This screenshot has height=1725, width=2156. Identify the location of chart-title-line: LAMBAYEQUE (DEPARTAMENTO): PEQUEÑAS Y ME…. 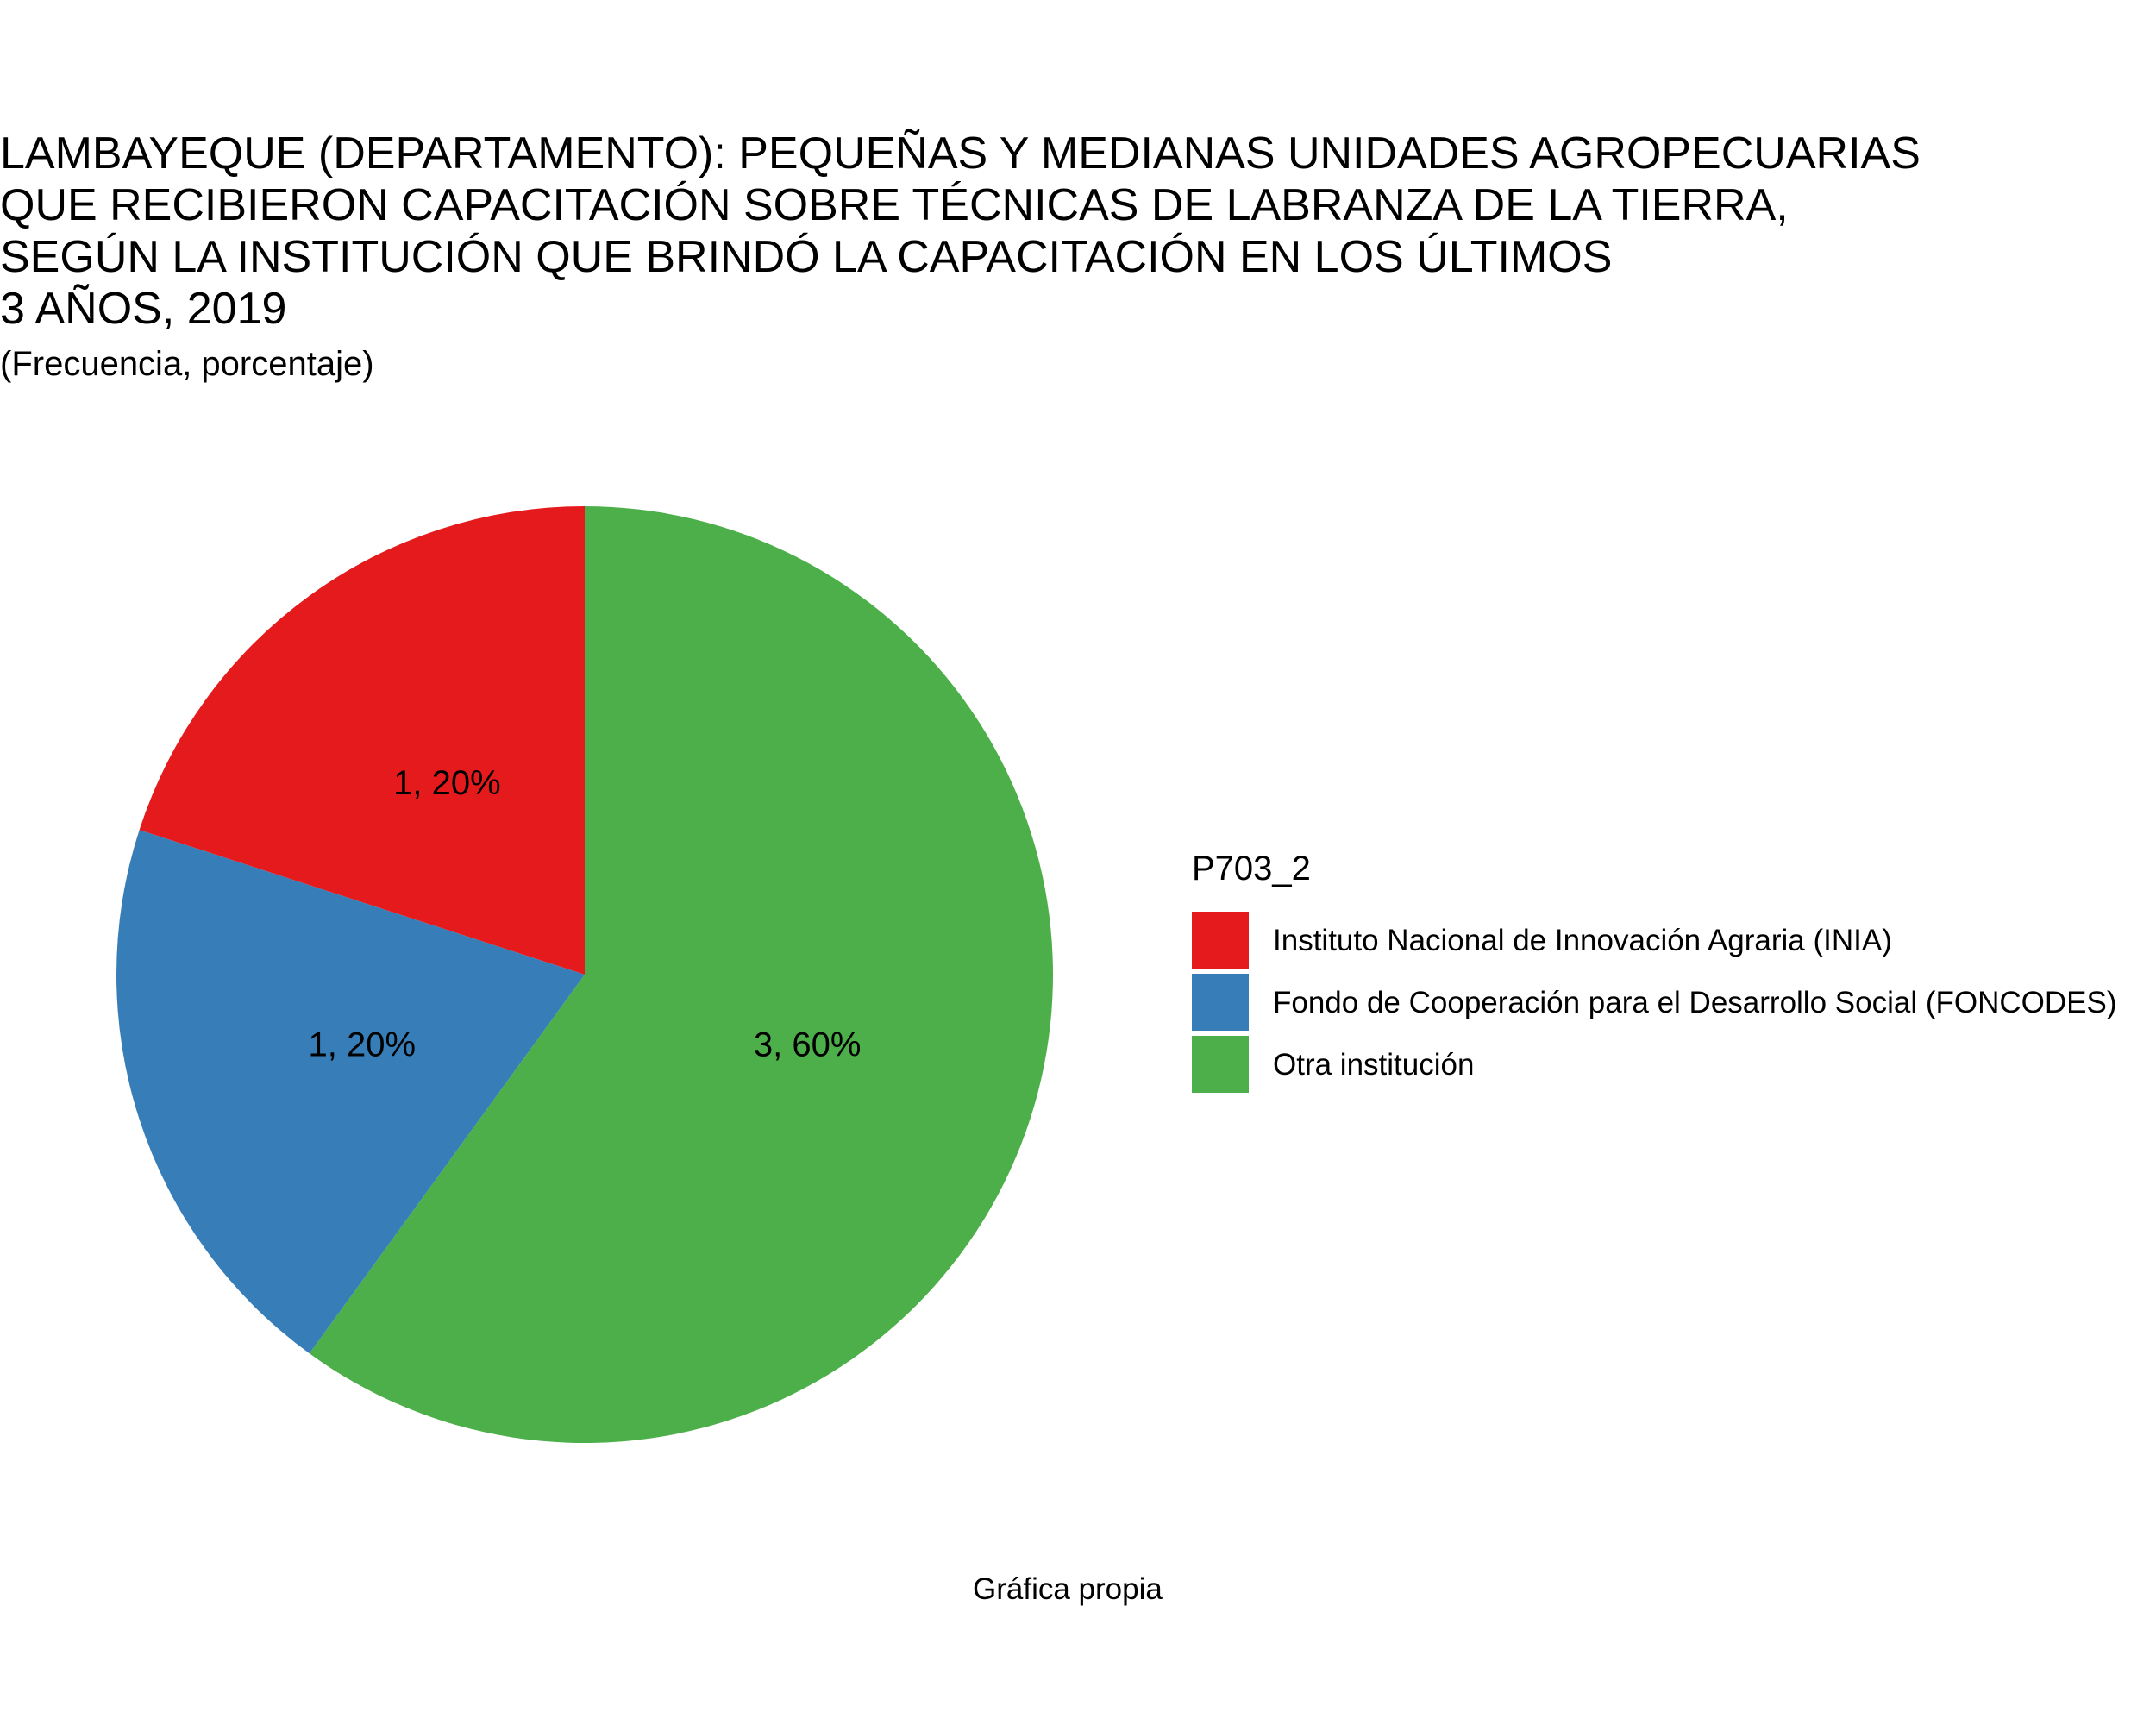
(960, 154).